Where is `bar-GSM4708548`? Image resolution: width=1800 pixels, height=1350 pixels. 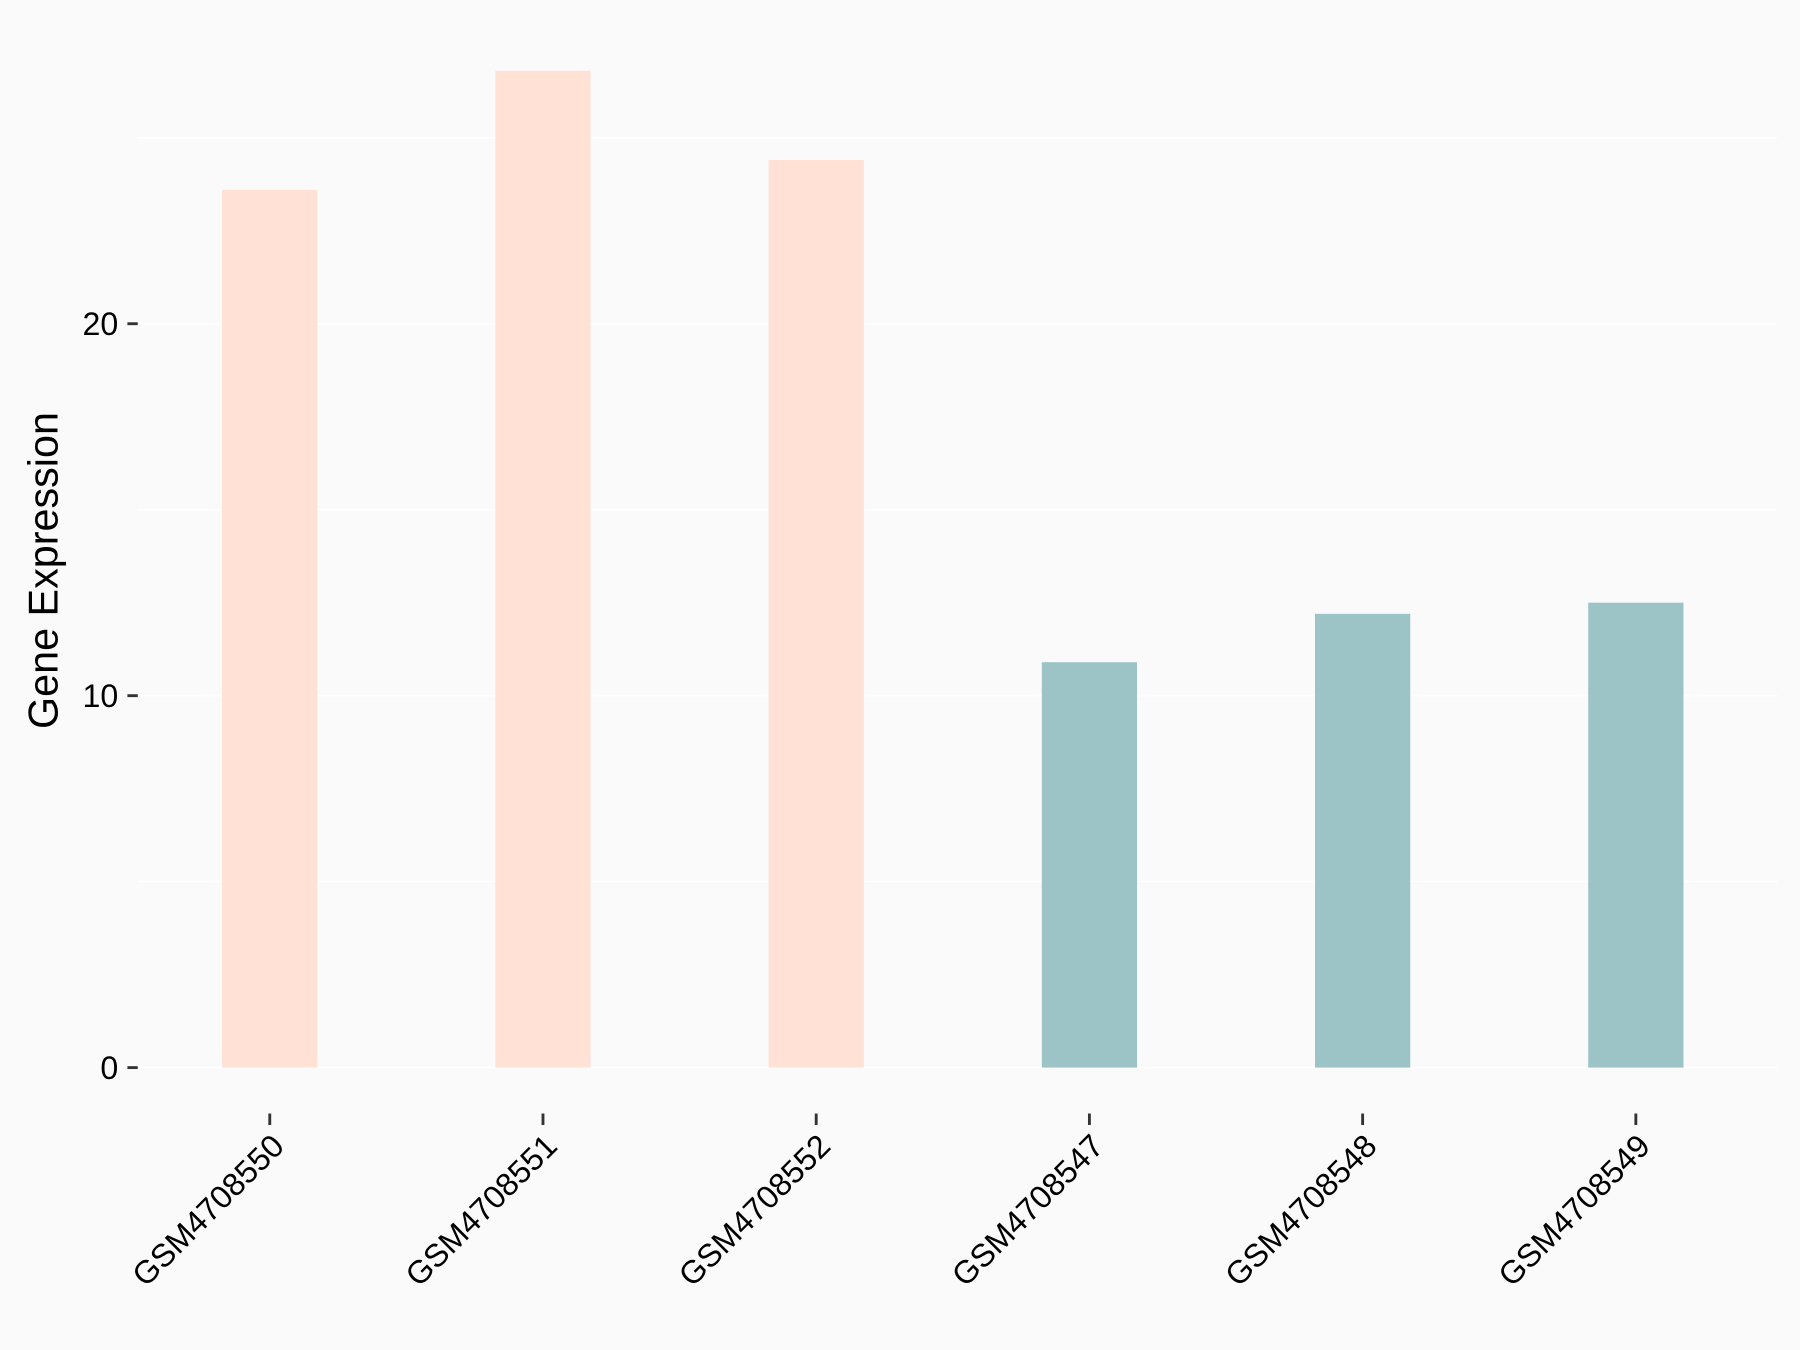
bar-GSM4708548 is located at coordinates (1362, 840).